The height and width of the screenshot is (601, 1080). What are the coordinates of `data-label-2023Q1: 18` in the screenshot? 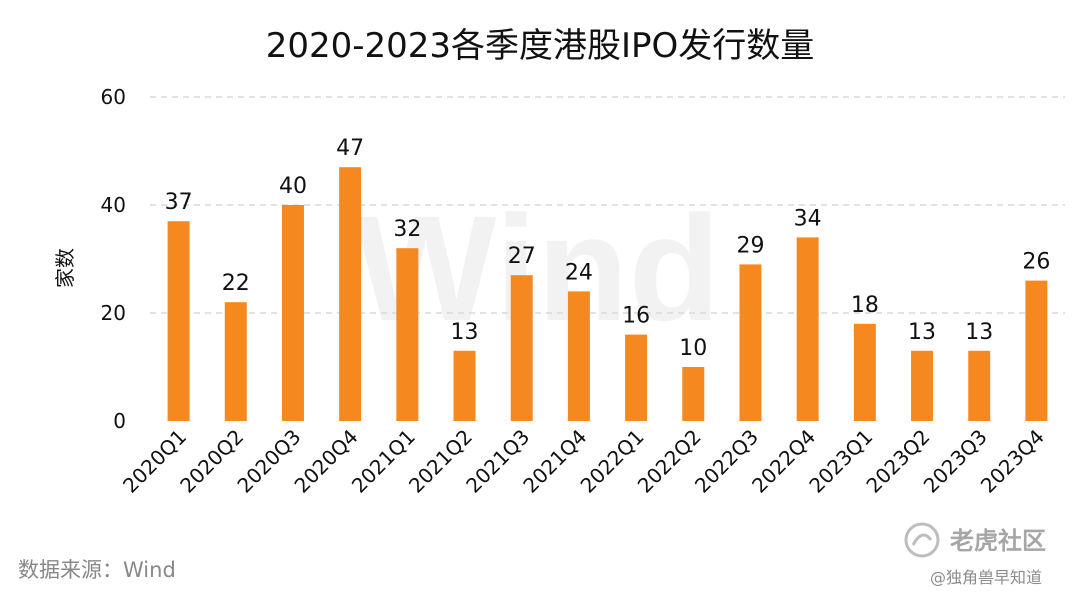 It's located at (865, 305).